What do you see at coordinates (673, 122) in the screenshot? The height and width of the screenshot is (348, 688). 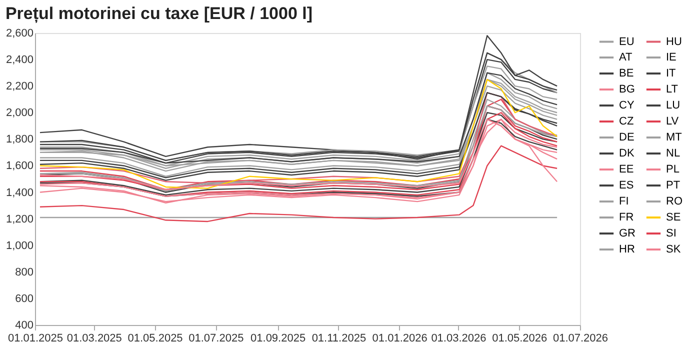 I see `legend-label: LV` at bounding box center [673, 122].